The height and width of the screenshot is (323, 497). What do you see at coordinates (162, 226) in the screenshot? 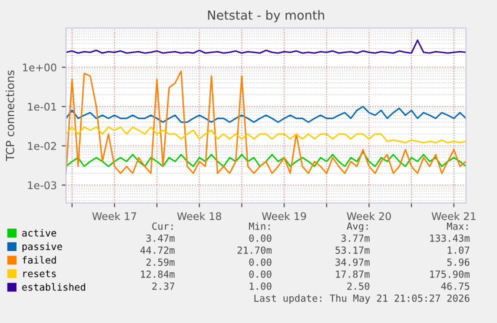
I see `text: Cur:` at bounding box center [162, 226].